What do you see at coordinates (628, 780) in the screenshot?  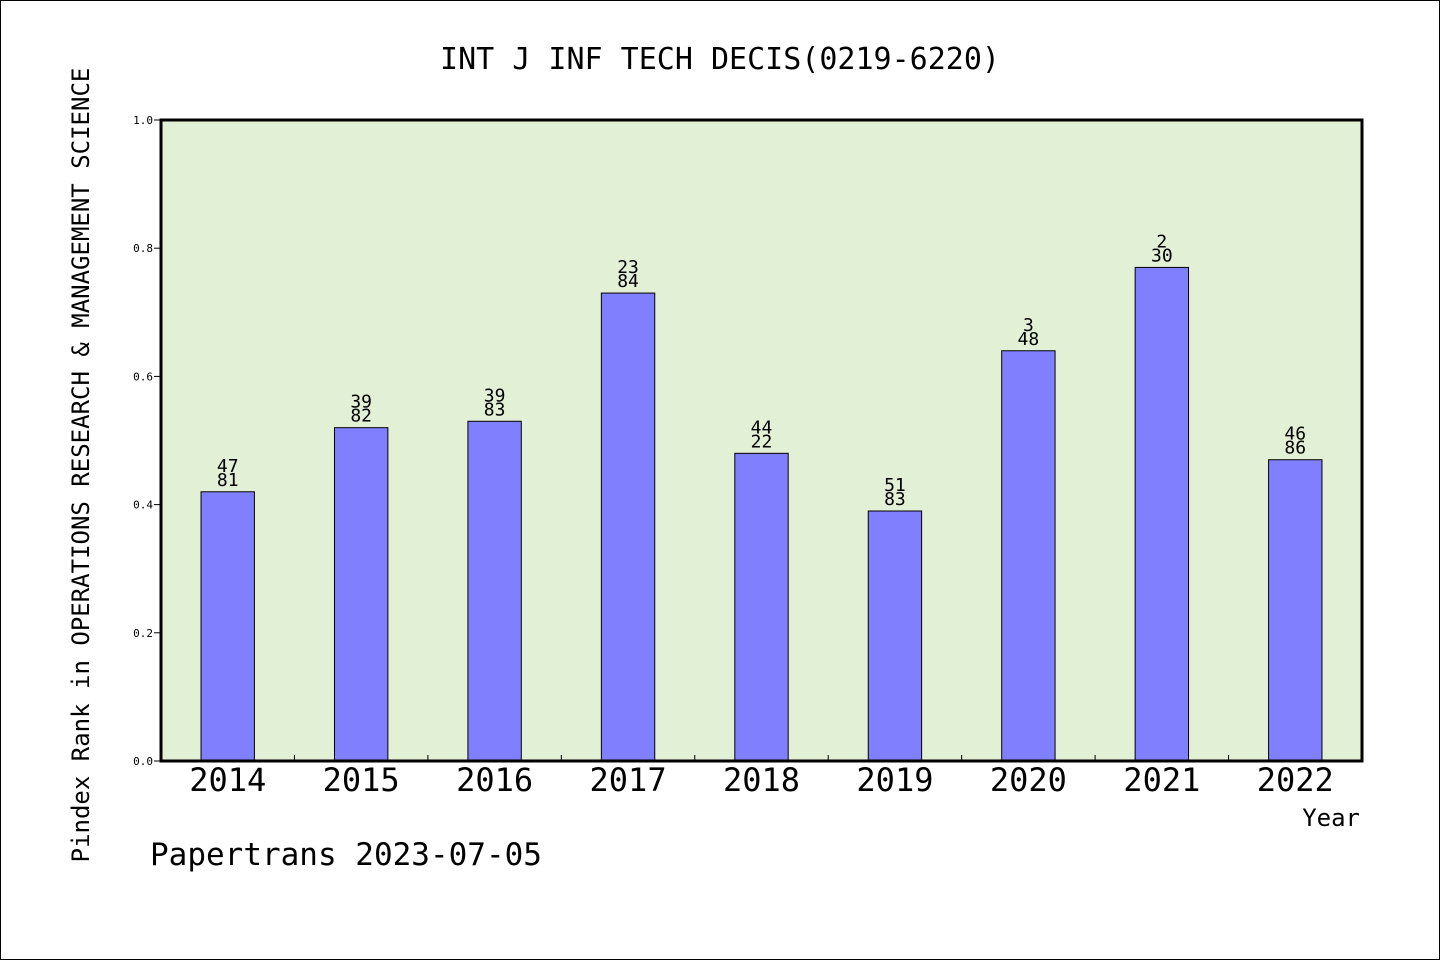 I see `x-tick-label-2017: 2017` at bounding box center [628, 780].